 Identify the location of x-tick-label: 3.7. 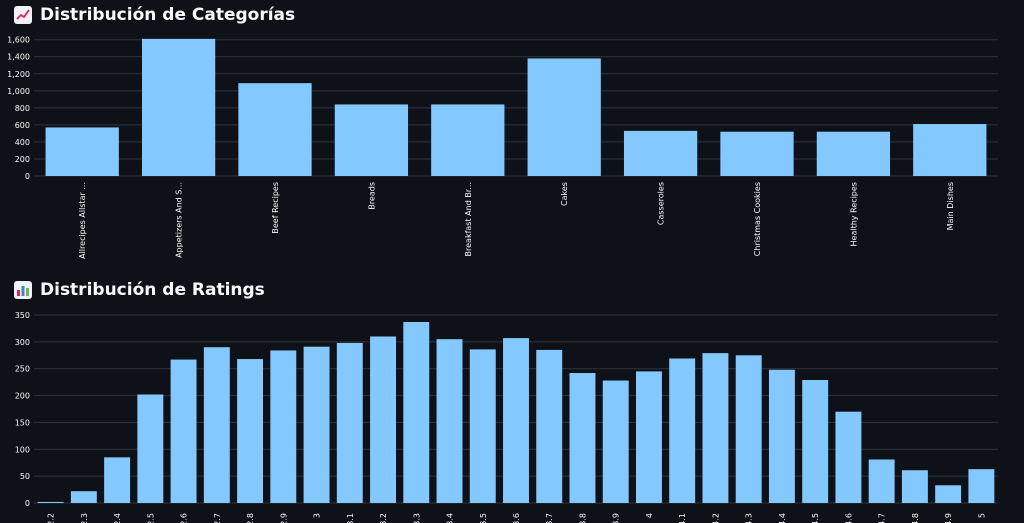
(549, 518).